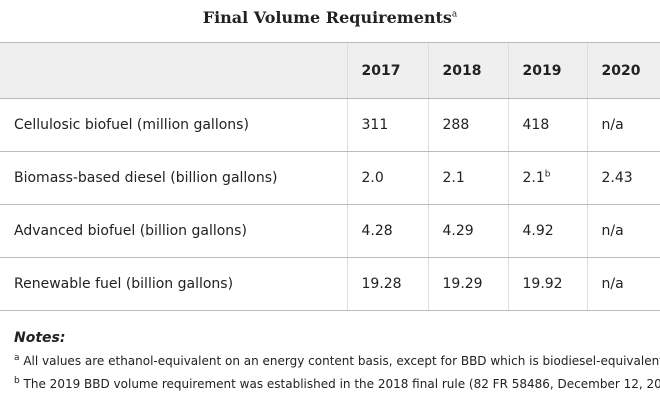 This screenshot has width=660, height=410. Describe the element at coordinates (173, 70) in the screenshot. I see `header-cell` at that location.